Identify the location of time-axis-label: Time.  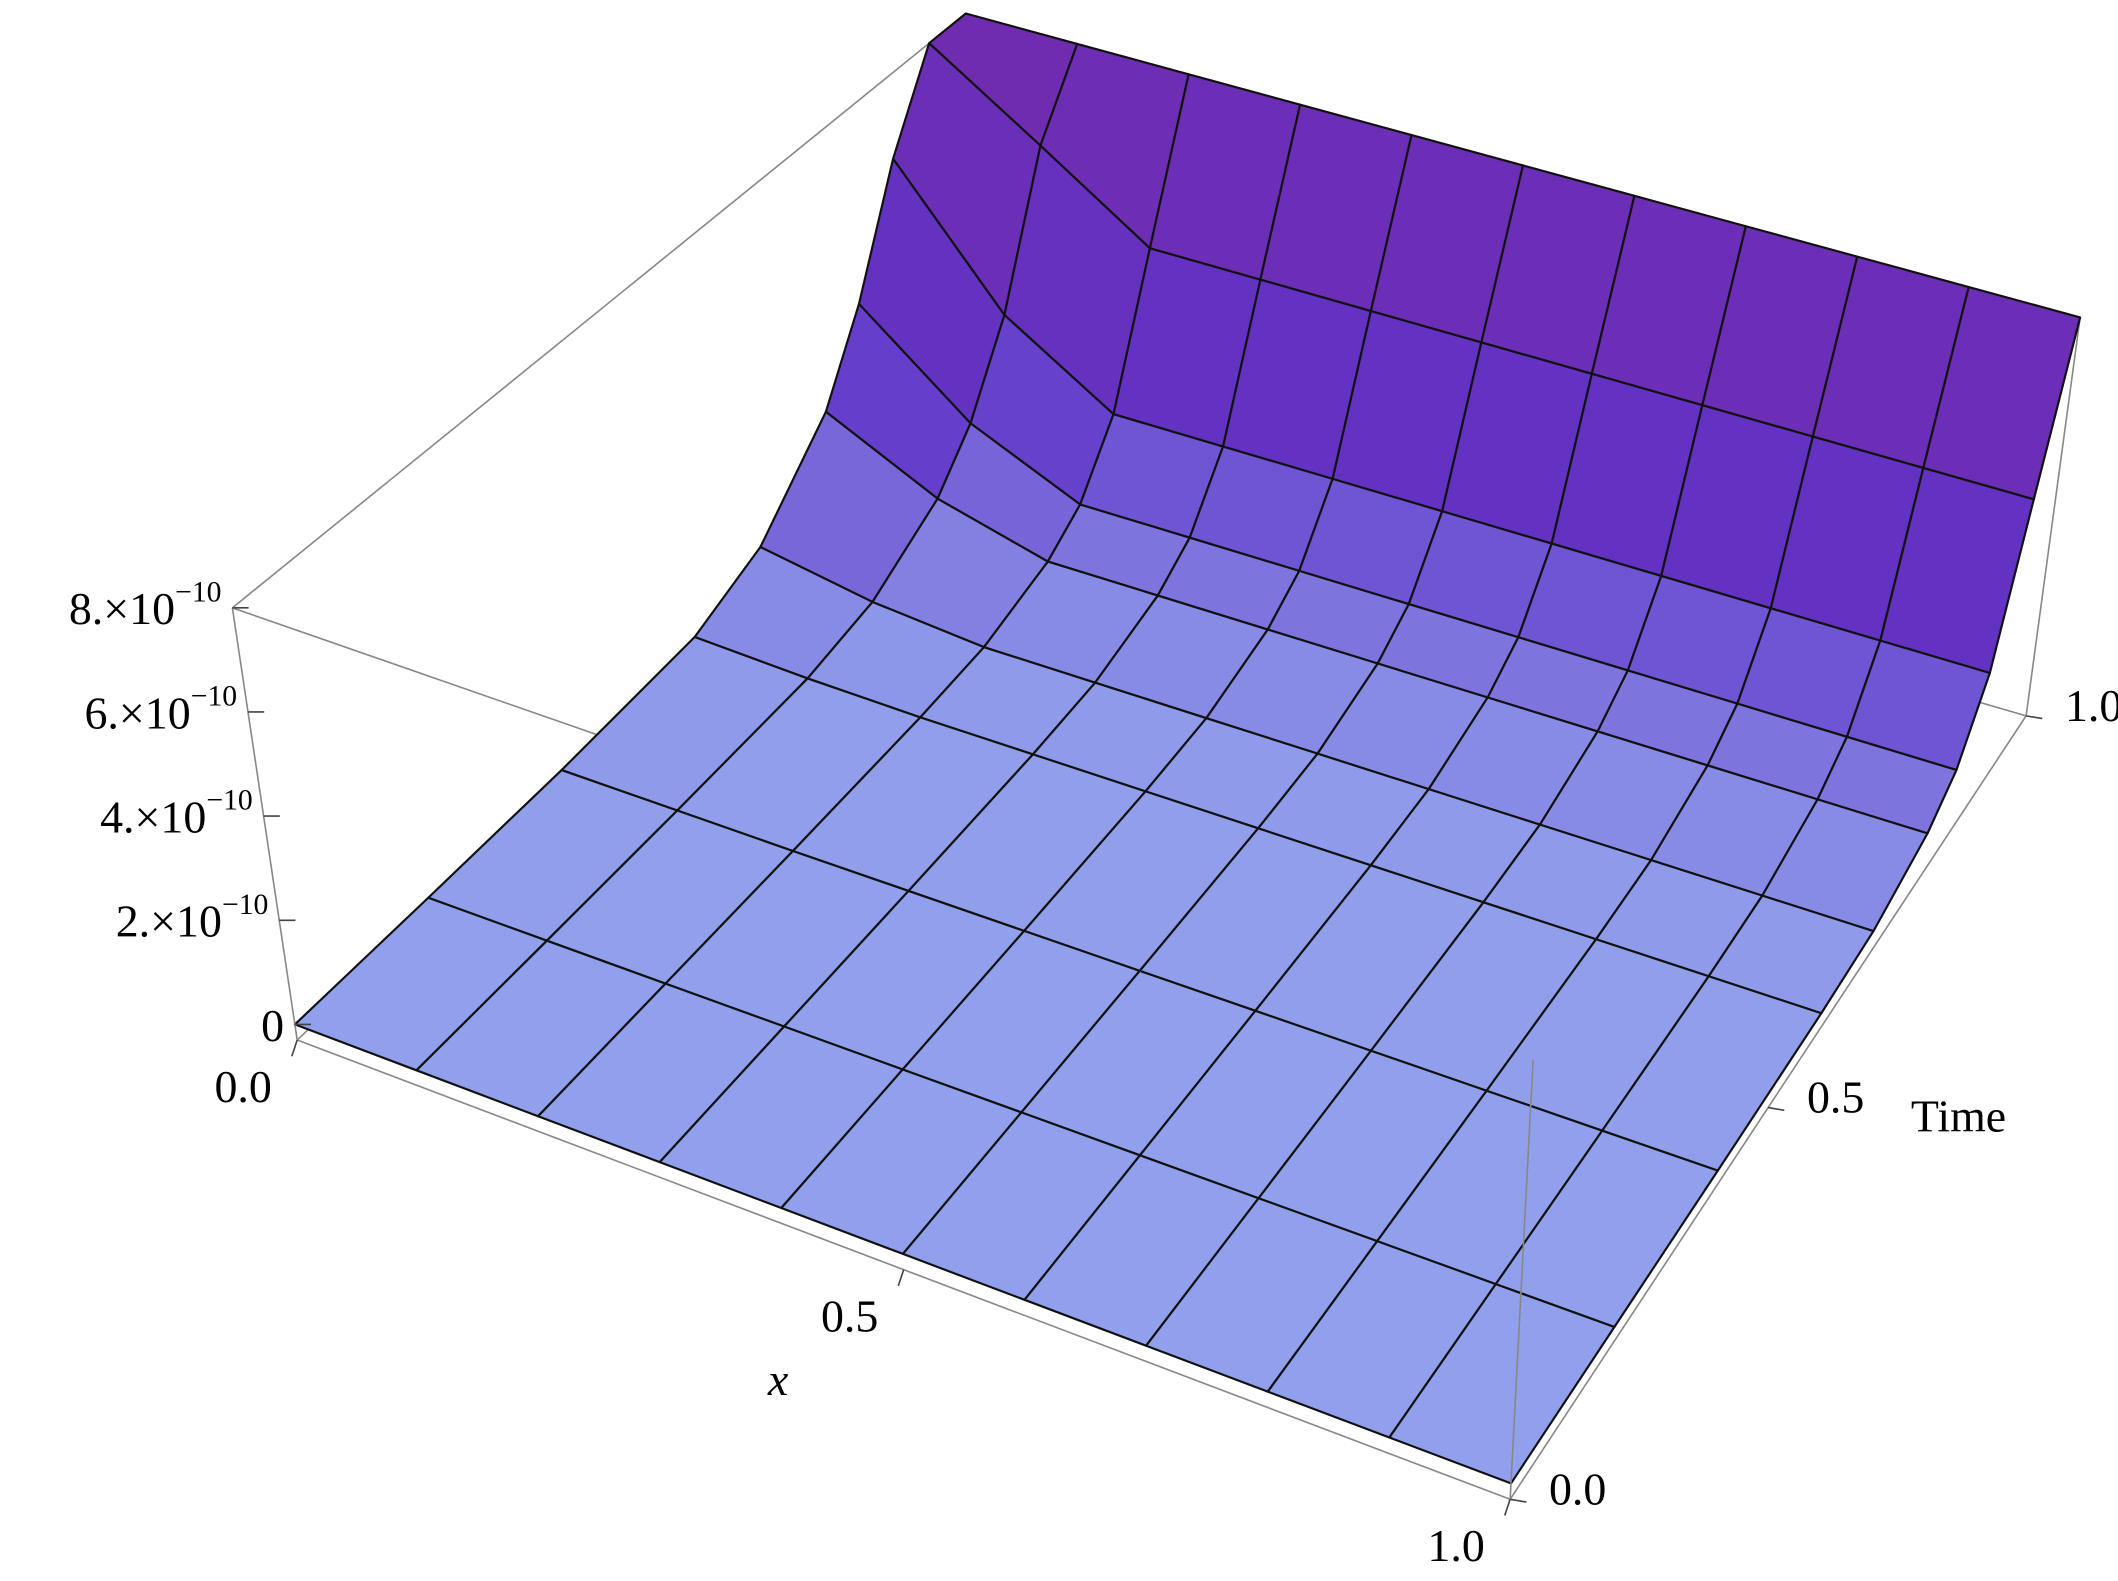
(1958, 1116).